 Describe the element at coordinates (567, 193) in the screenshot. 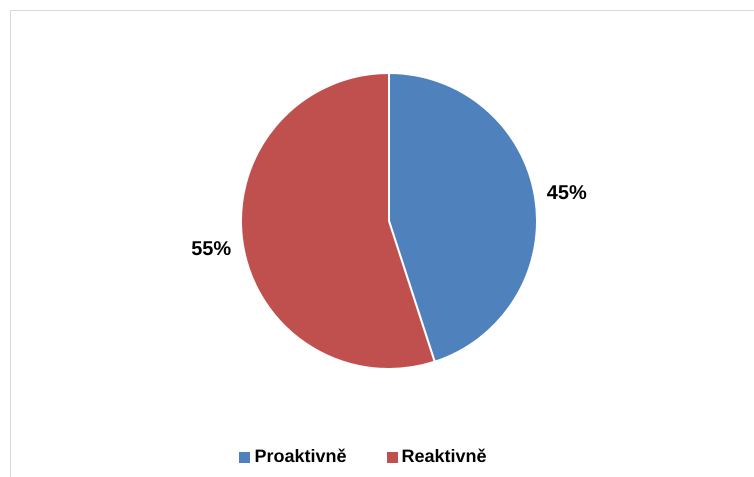

I see `data-label: 45%` at that location.